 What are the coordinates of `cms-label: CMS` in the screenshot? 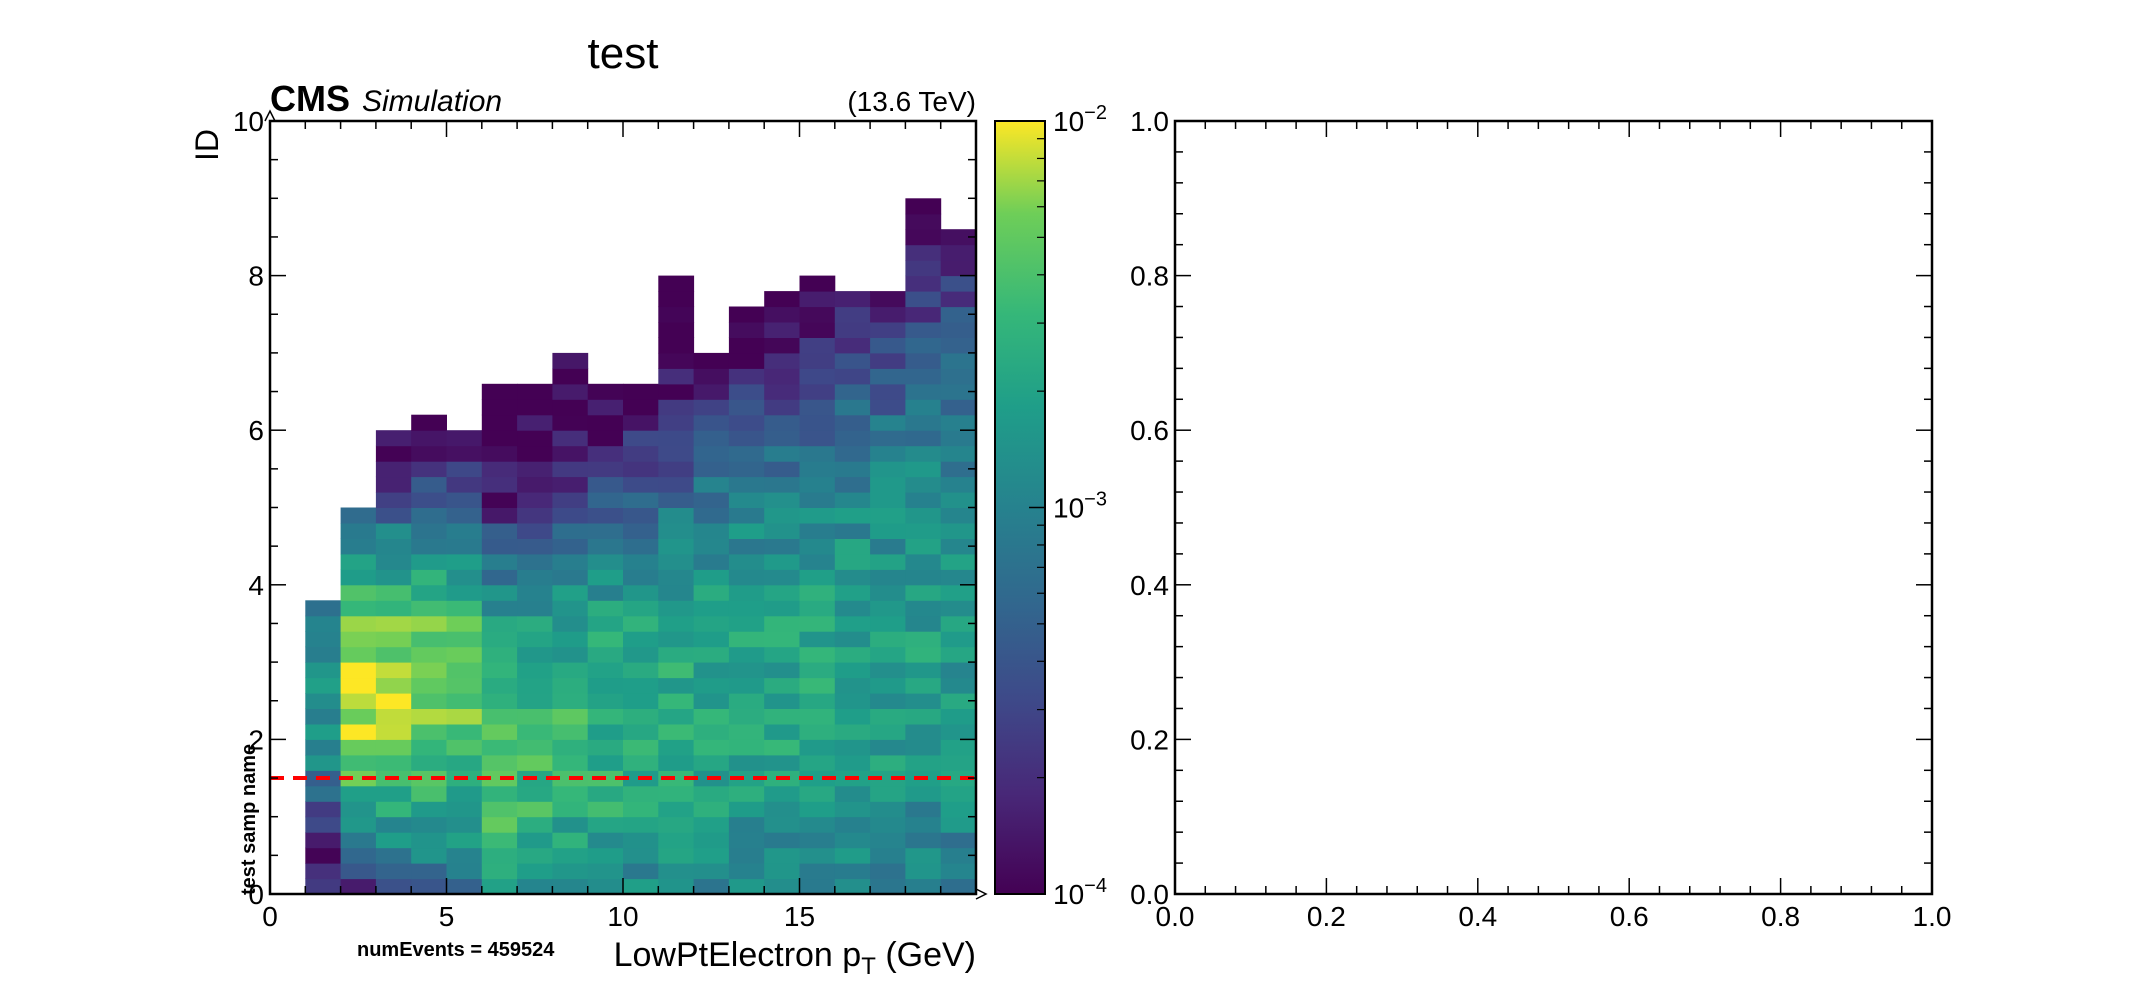 It's located at (310, 98).